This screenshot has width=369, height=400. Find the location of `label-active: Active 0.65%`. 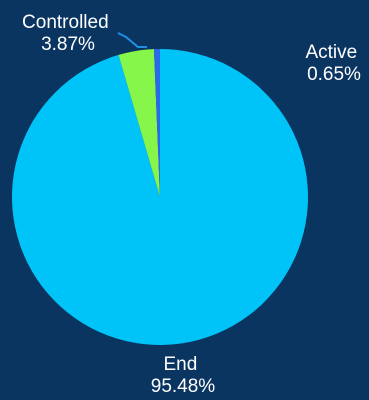

label-active: Active 0.65% is located at coordinates (333, 63).